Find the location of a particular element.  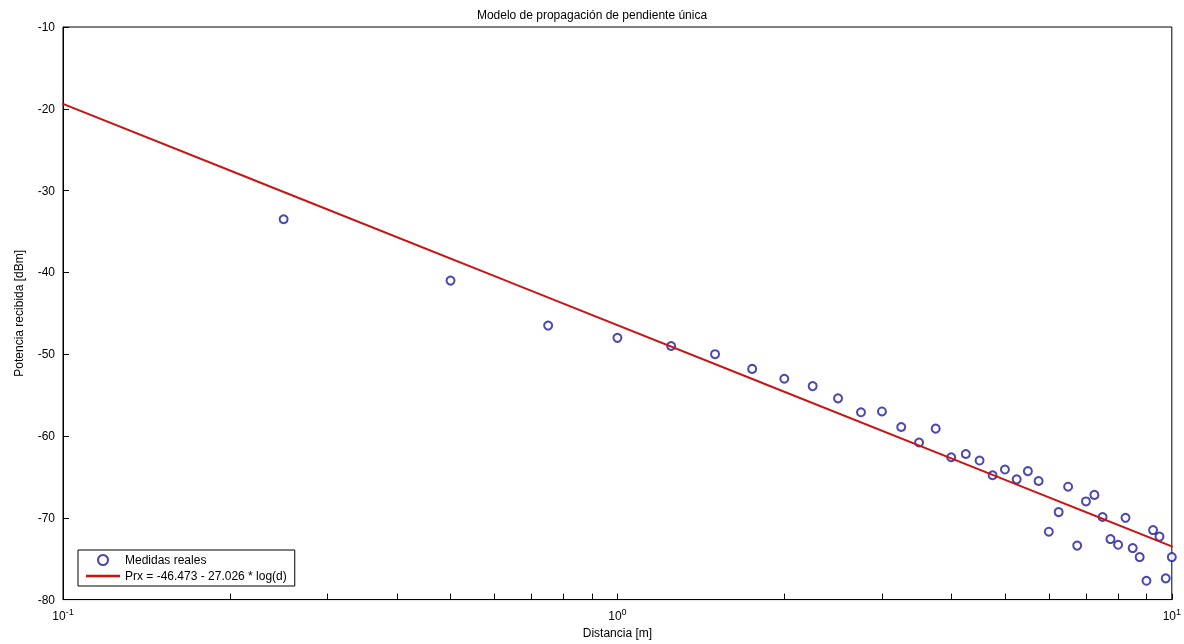

y-tick-label: -70 is located at coordinates (46, 517).